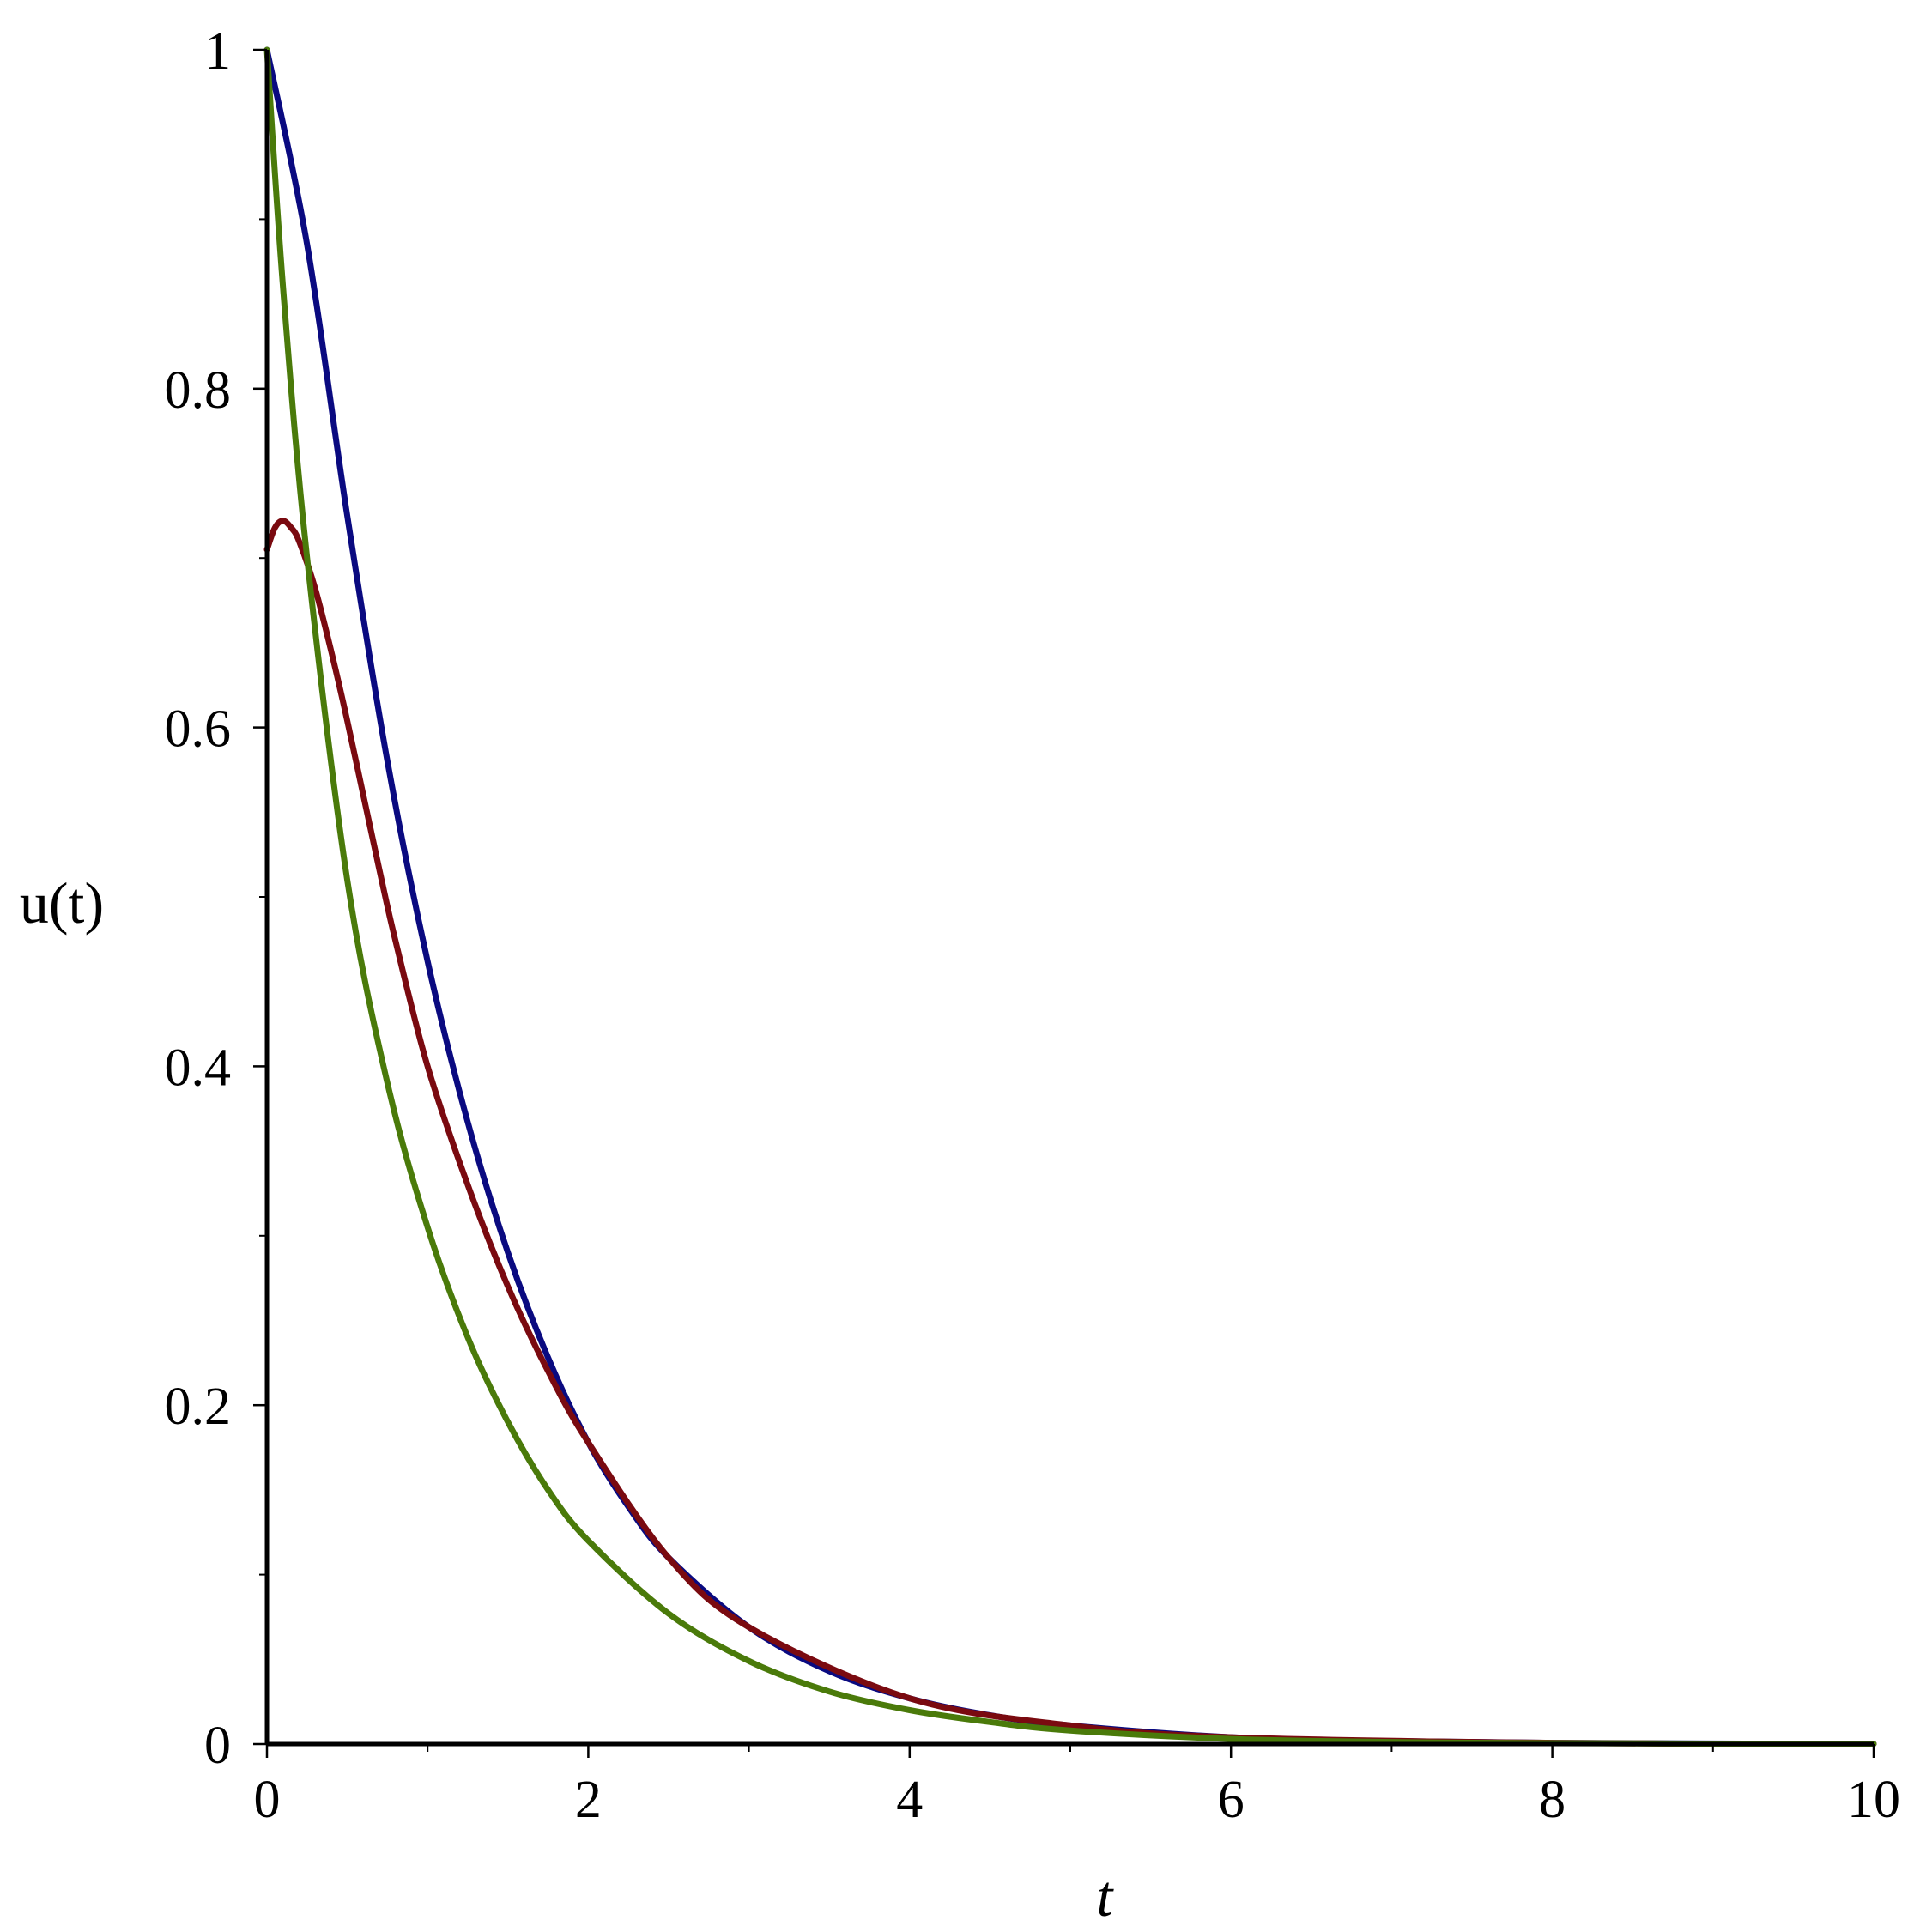  Describe the element at coordinates (62, 903) in the screenshot. I see `y-axis-title: u(t)` at that location.